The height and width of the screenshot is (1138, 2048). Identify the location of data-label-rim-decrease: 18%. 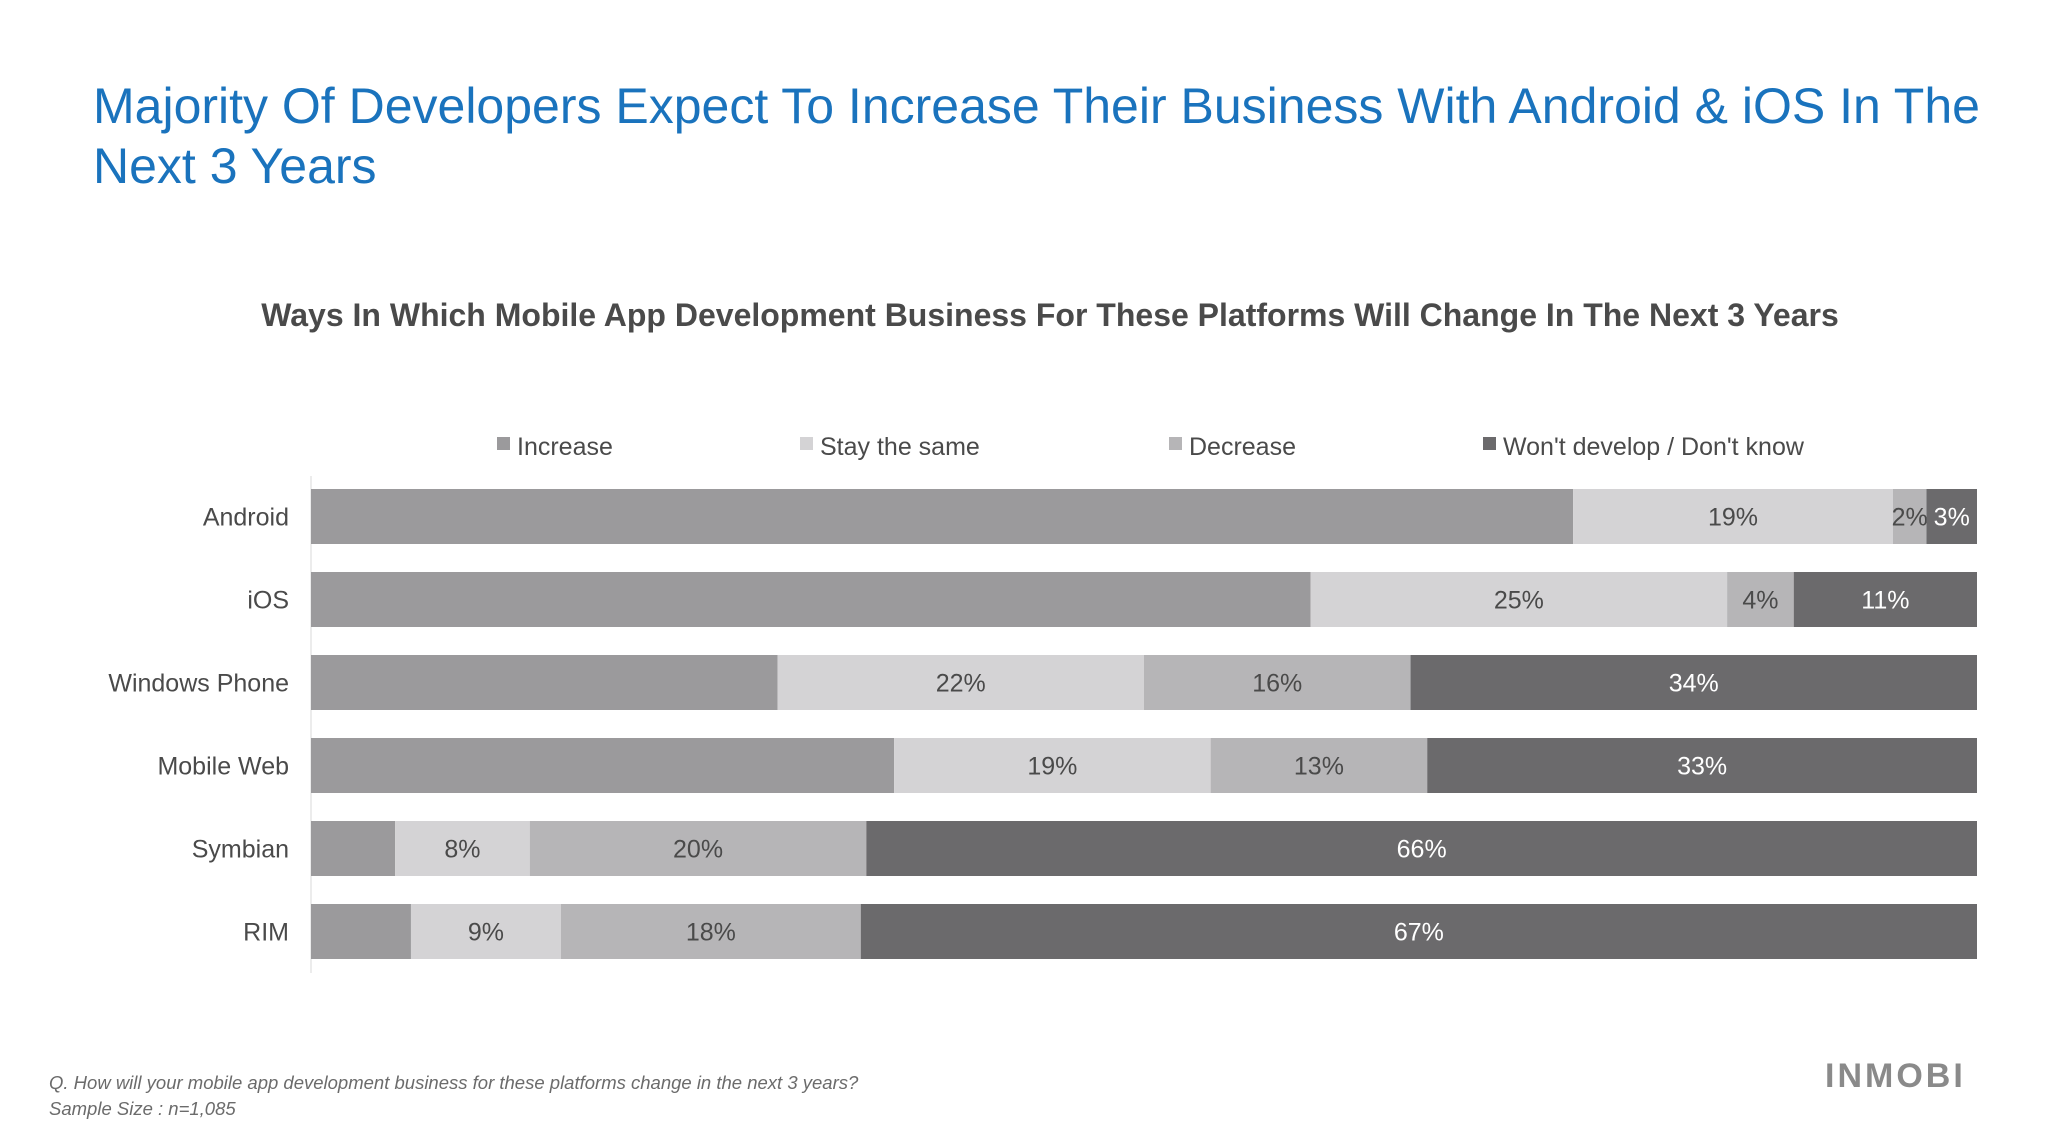
(711, 933).